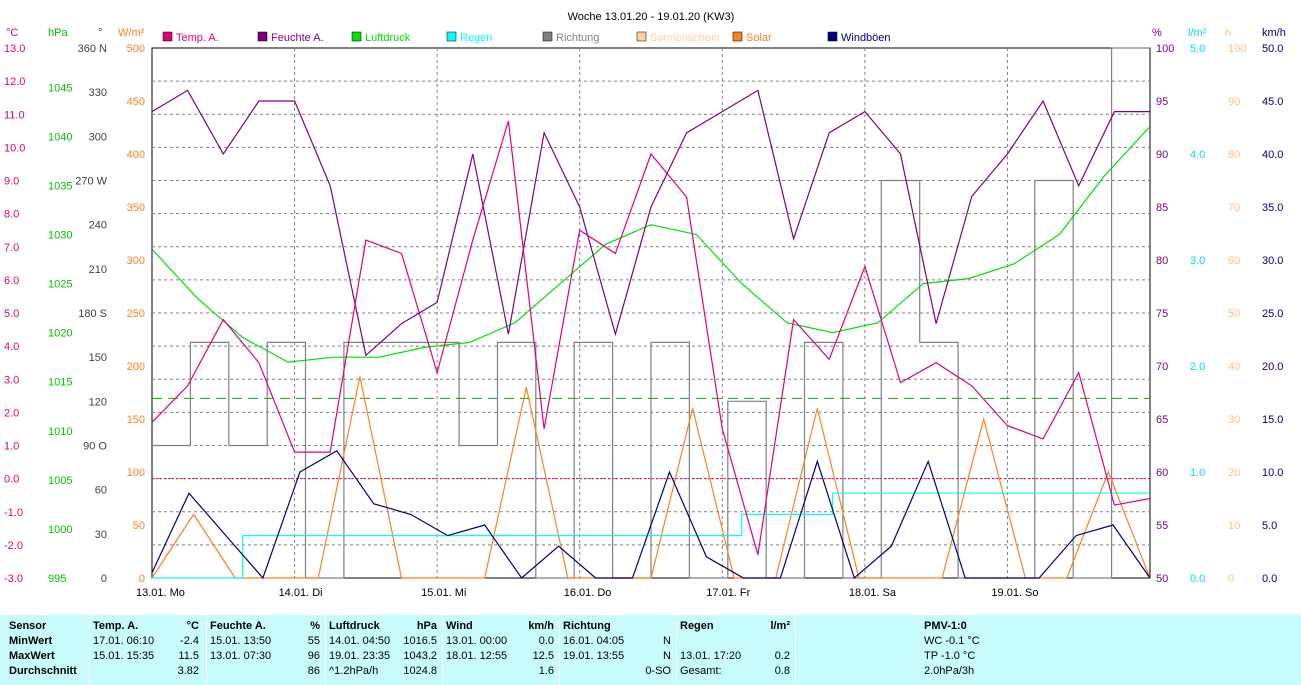 Image resolution: width=1301 pixels, height=685 pixels. What do you see at coordinates (124, 641) in the screenshot?
I see `stats-temp-min-time: 17.01. 06:10` at bounding box center [124, 641].